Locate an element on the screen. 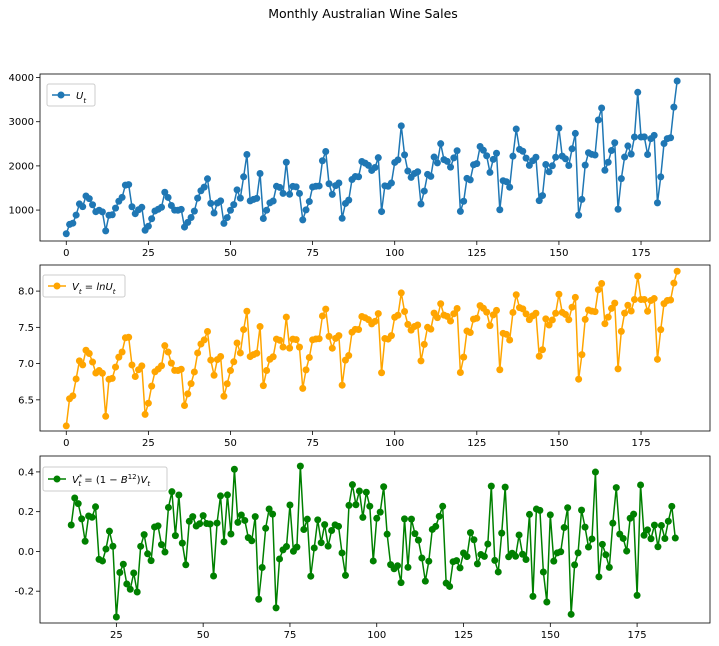 The image size is (719, 646). x-tick-label: 175 is located at coordinates (640, 443).